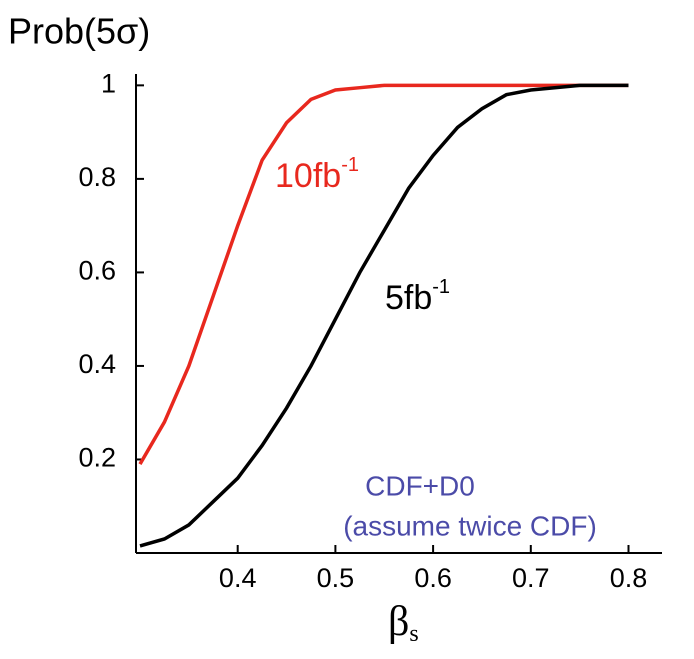  What do you see at coordinates (97, 458) in the screenshot?
I see `y-tick-label: 0.2` at bounding box center [97, 458].